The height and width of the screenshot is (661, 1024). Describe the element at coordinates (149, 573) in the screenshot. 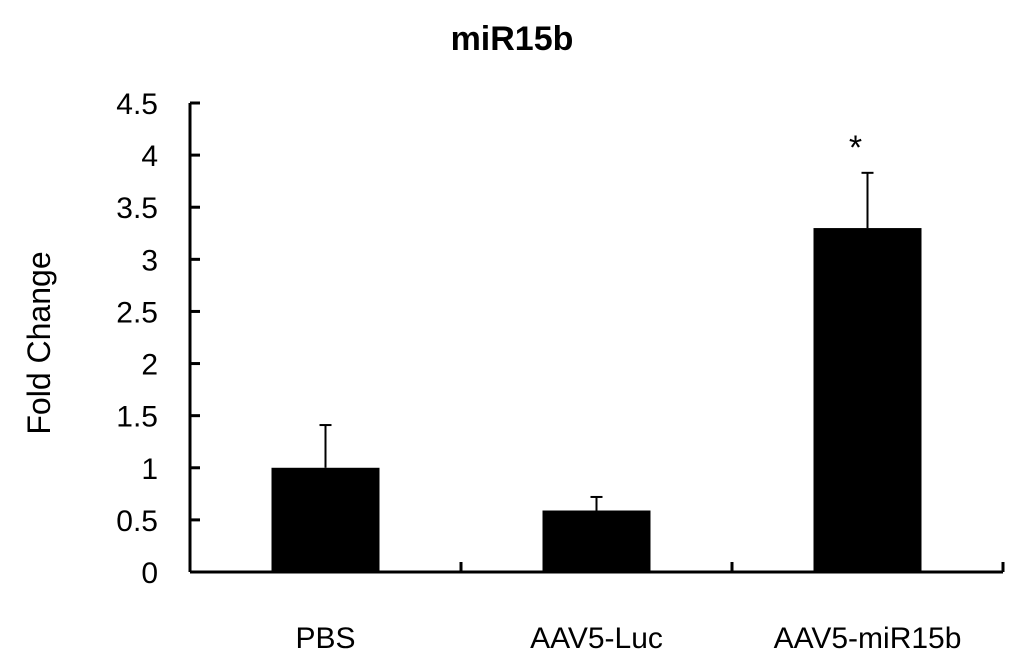

I see `y-tick-label: 0` at that location.